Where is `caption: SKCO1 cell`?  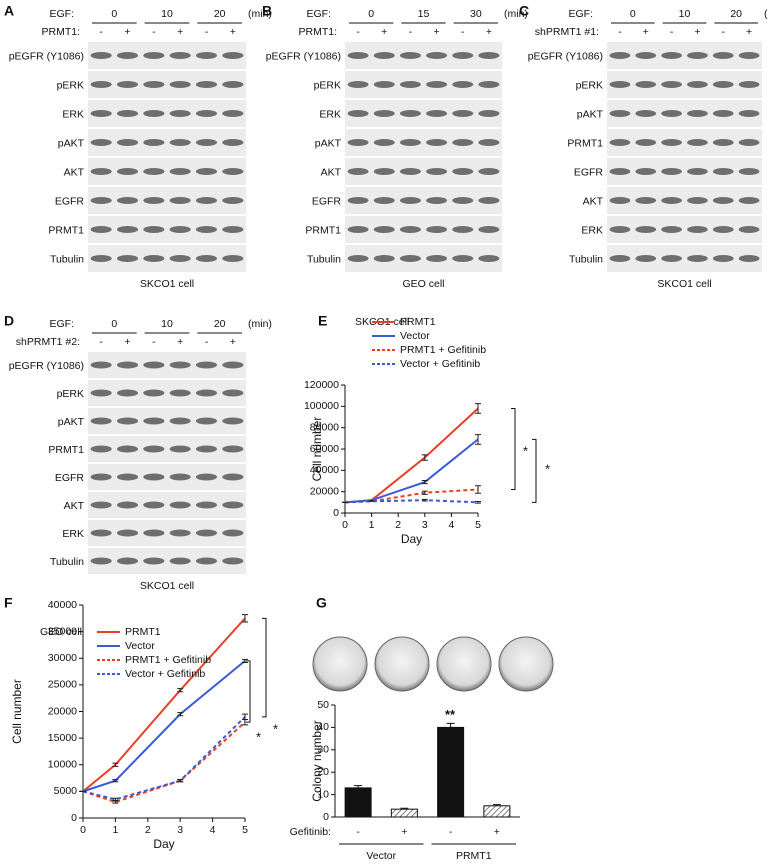 caption: SKCO1 cell is located at coordinates (167, 284).